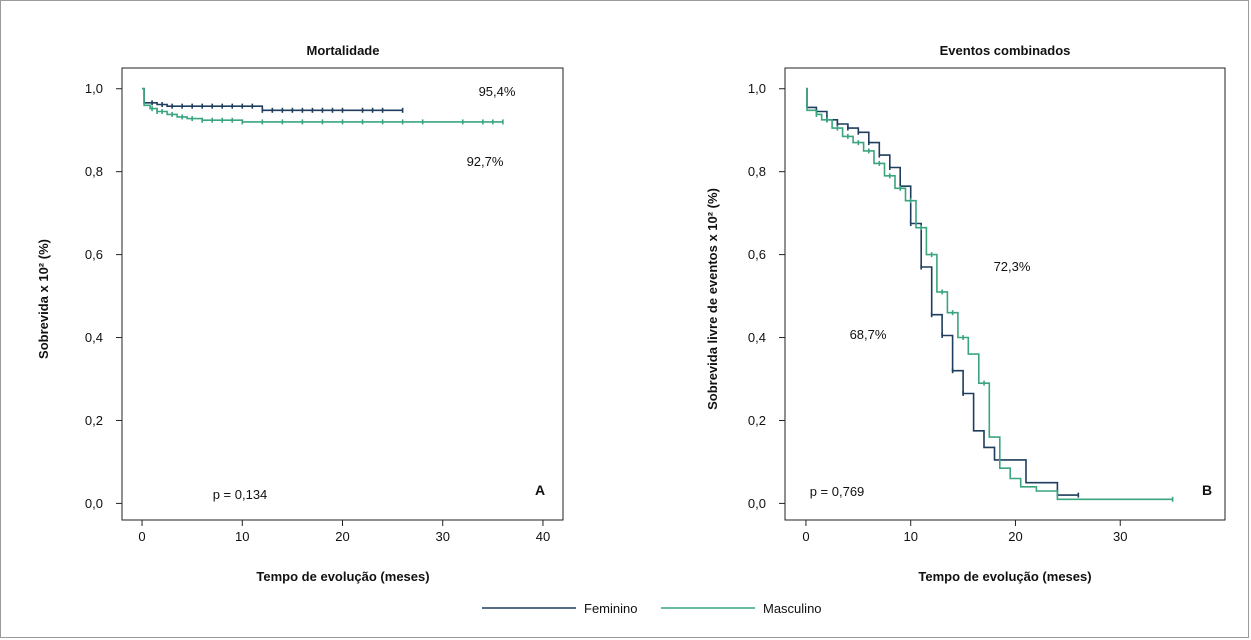 The width and height of the screenshot is (1251, 640). Describe the element at coordinates (1207, 490) in the screenshot. I see `panel-letter: B` at that location.